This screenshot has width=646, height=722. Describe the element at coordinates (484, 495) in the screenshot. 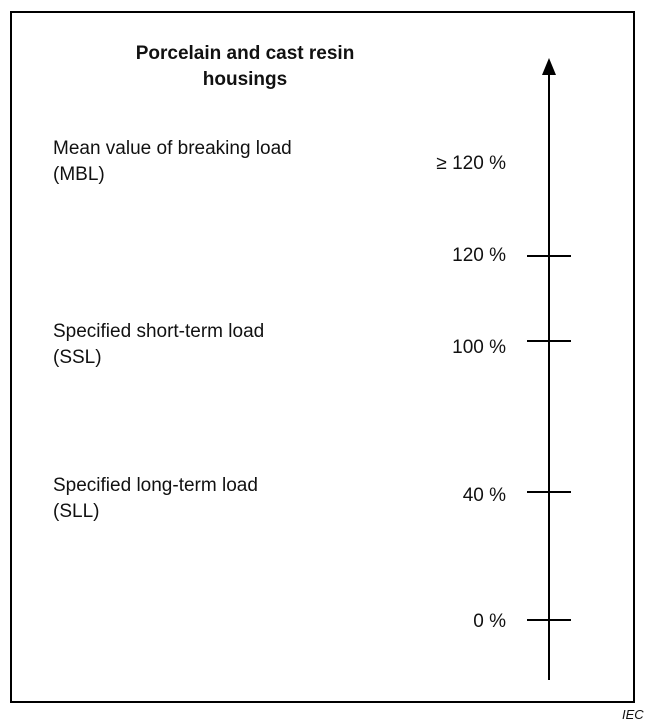

I see `scale-label: 40 %` at that location.